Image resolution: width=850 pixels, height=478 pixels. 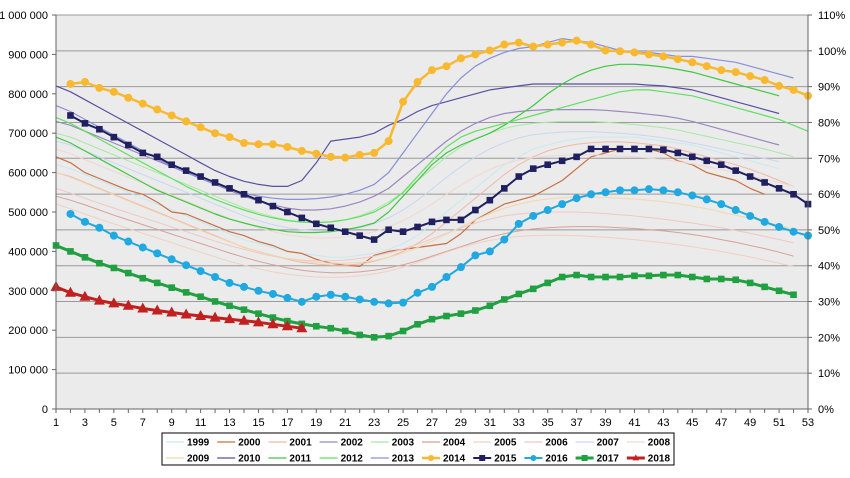 I want to click on x-tick-label: 3, so click(x=85, y=423).